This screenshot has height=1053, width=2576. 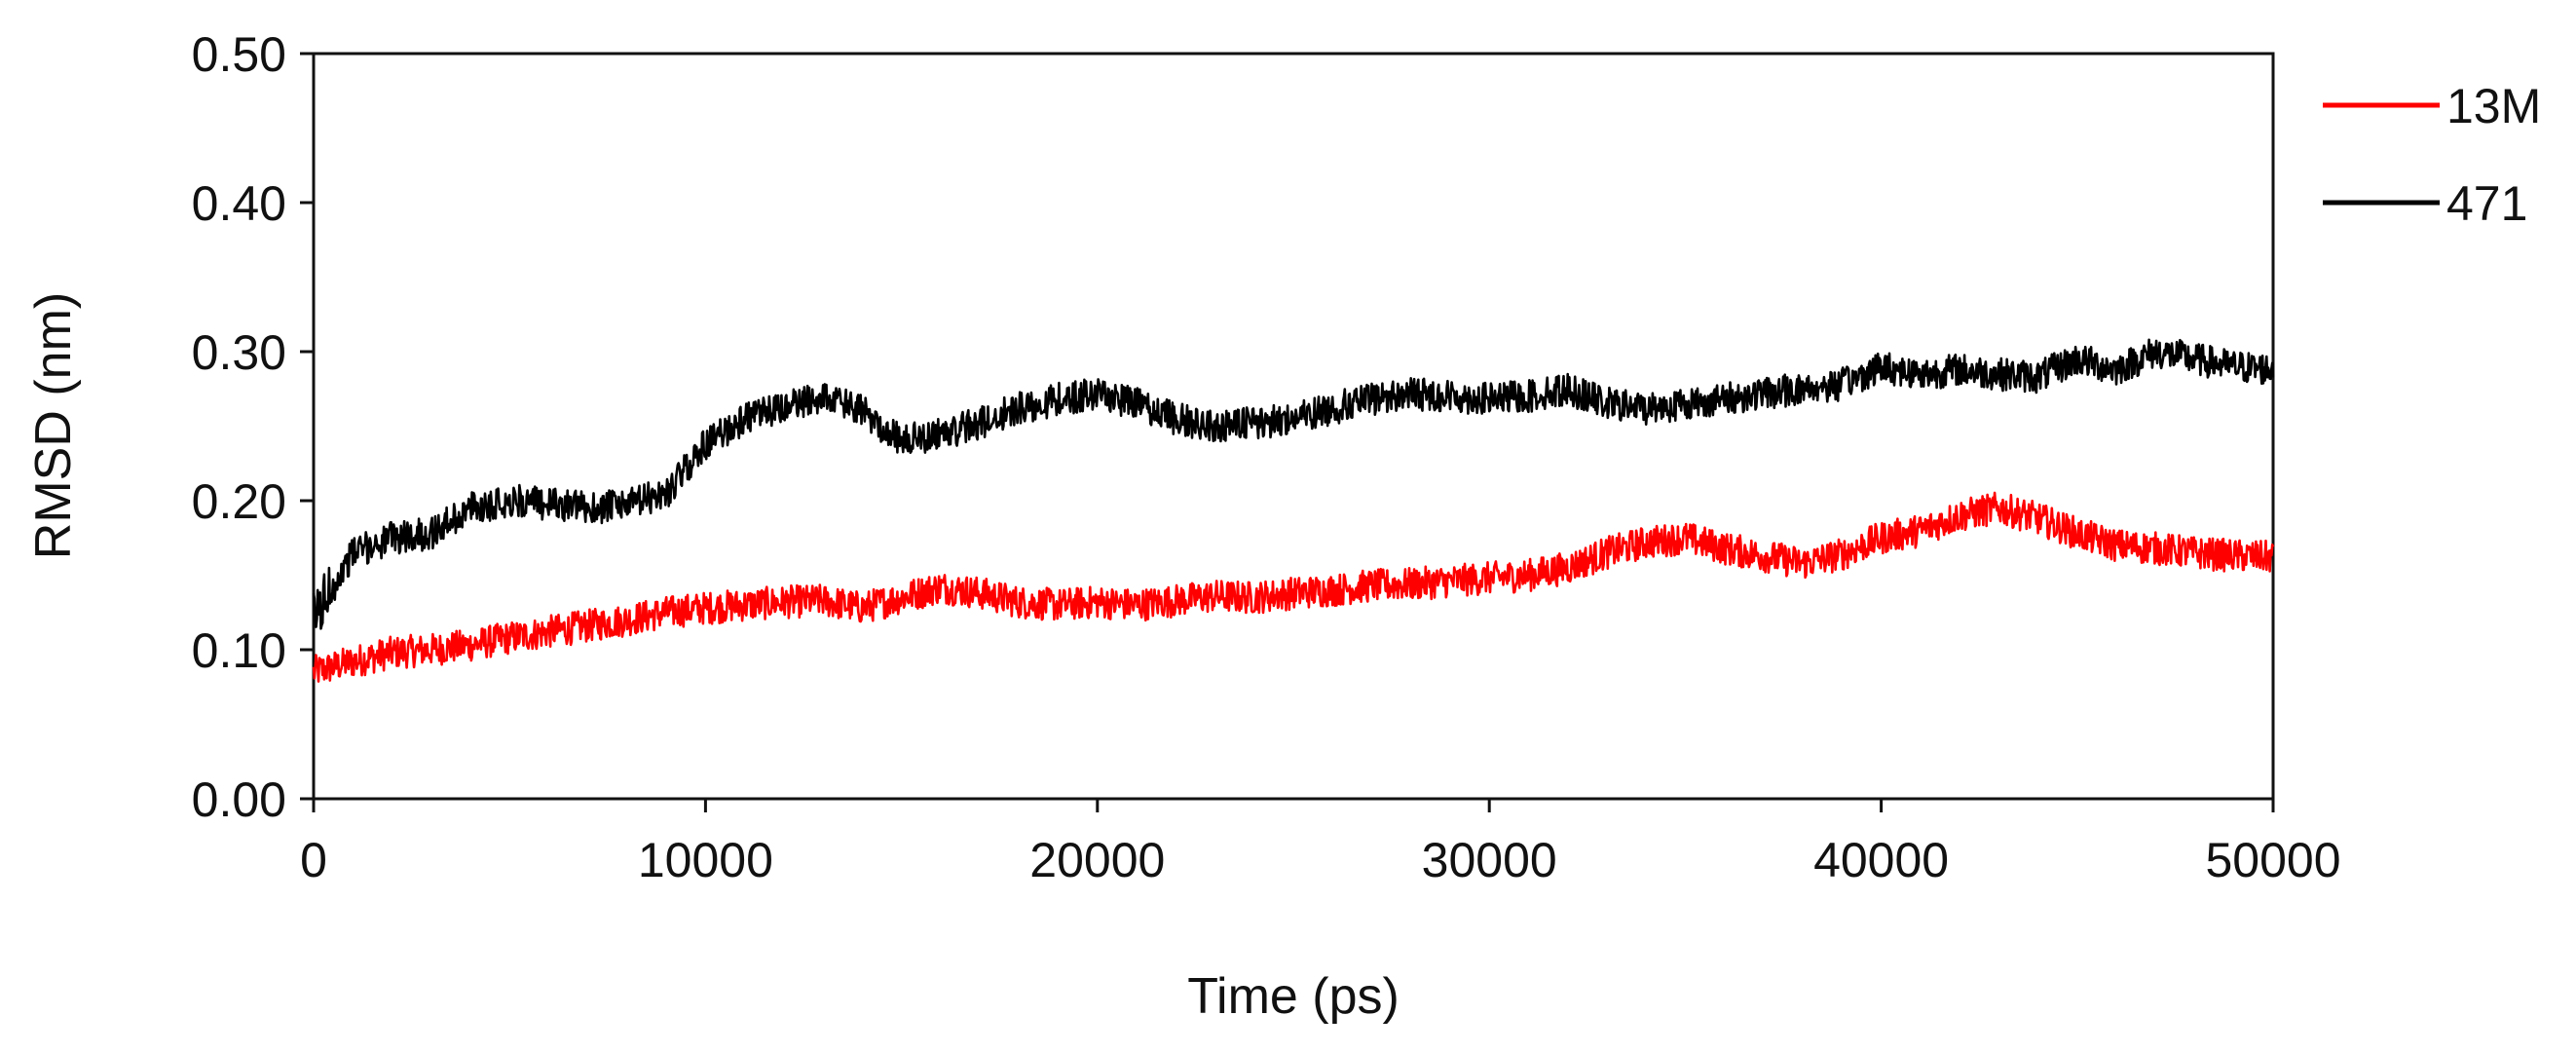 I want to click on y-tick-label: 0.20, so click(x=239, y=501).